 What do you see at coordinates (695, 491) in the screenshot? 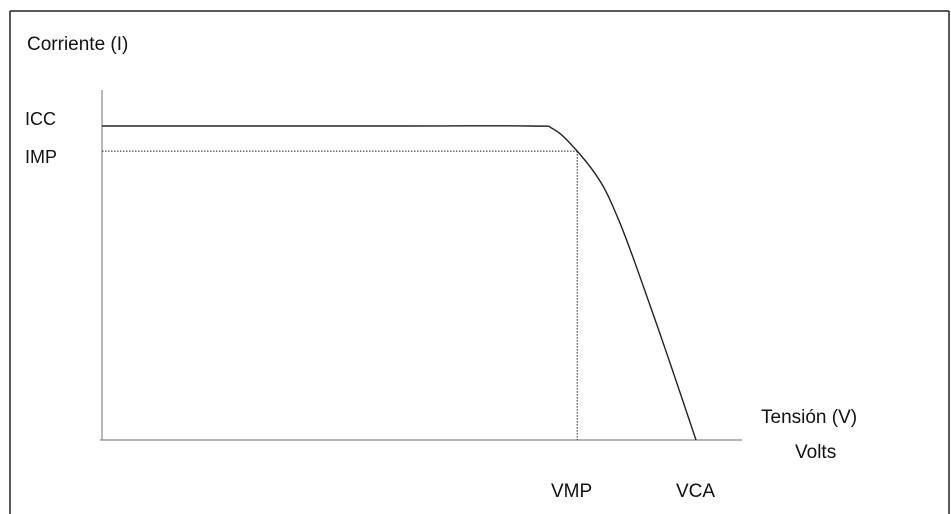
I see `x-tick-vca: VCA` at bounding box center [695, 491].